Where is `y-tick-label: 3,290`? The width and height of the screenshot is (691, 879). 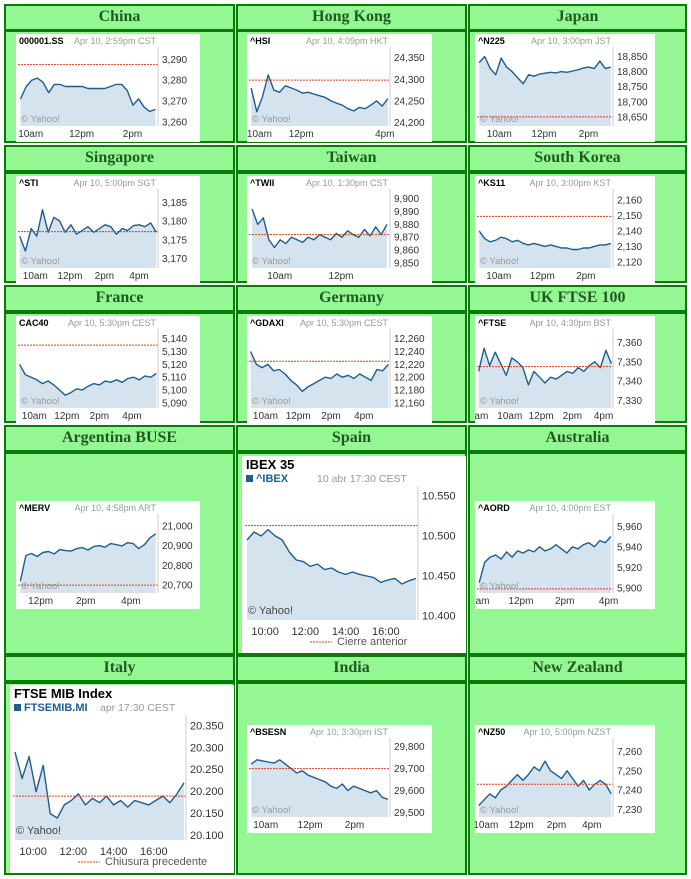 y-tick-label: 3,290 is located at coordinates (174, 60).